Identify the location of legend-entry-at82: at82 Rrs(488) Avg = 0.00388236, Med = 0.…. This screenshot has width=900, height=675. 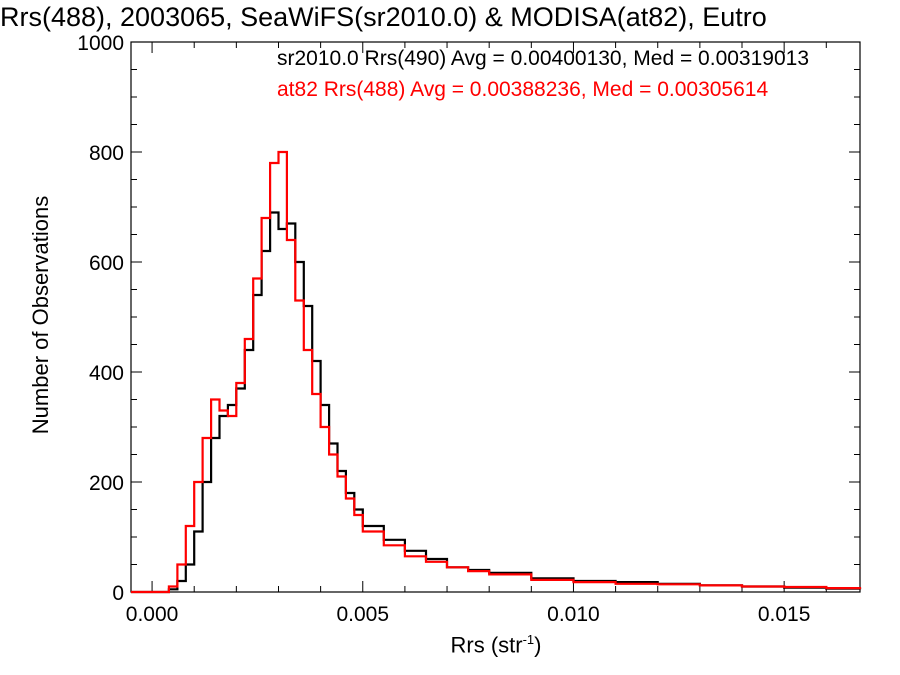
(523, 89).